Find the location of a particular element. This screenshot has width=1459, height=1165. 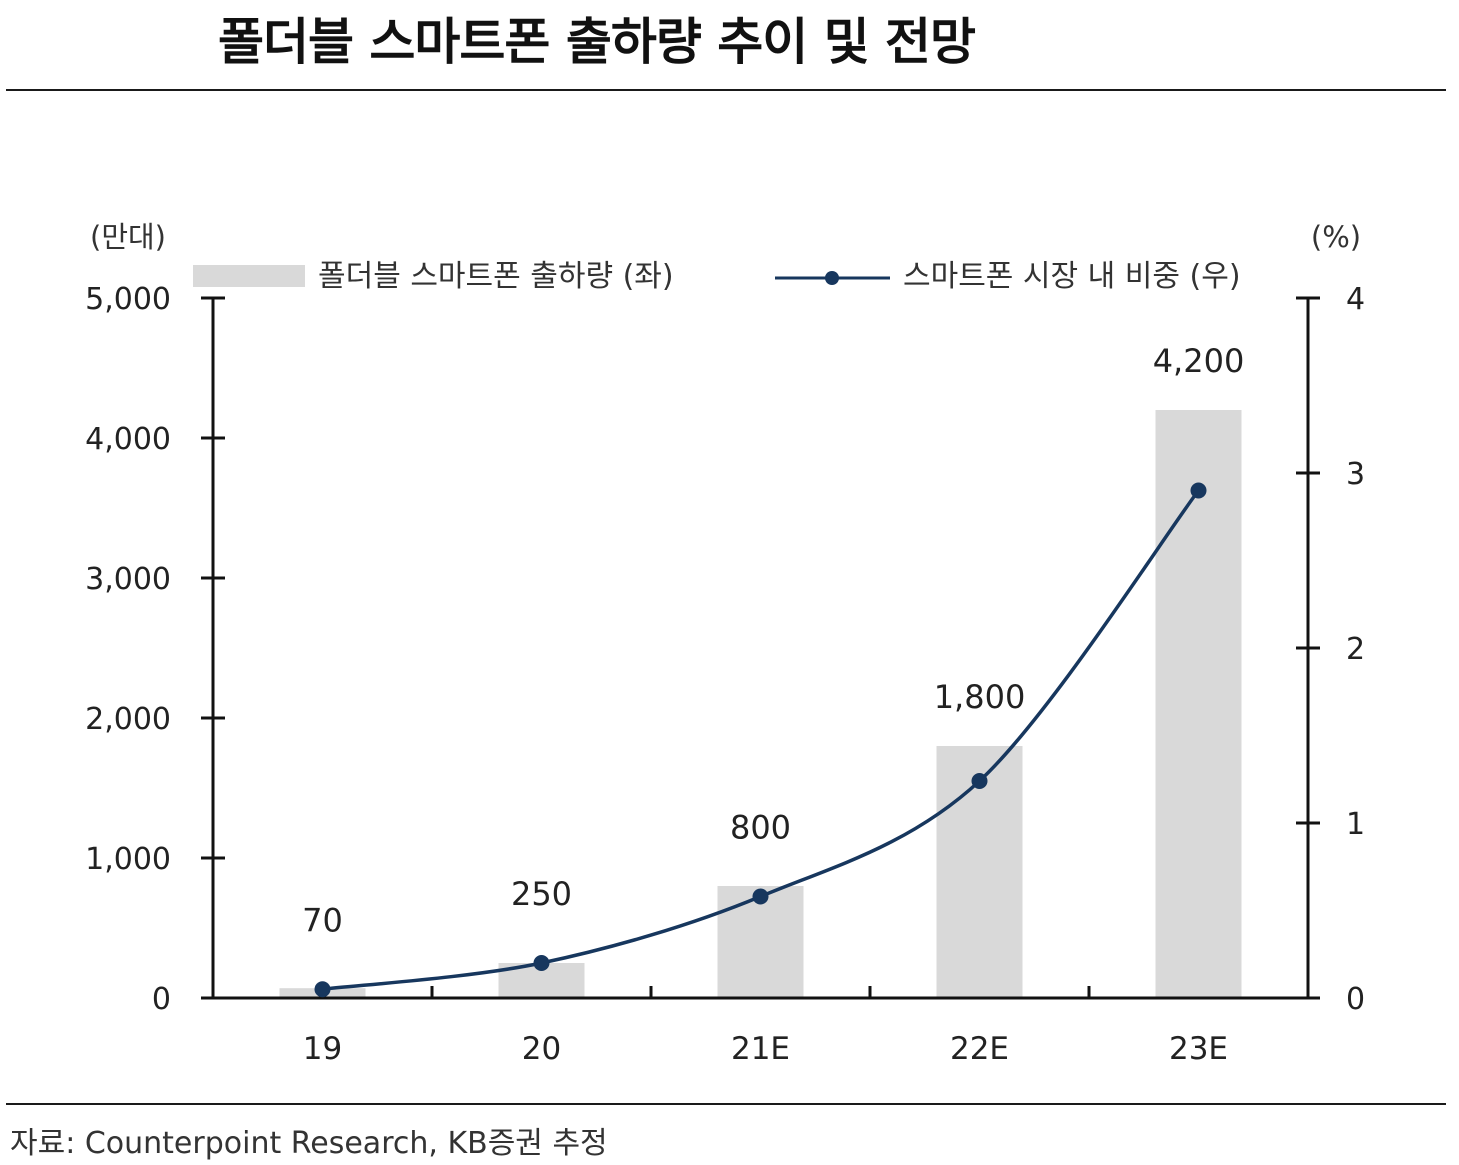

left-tick-label-2000: 2,000 is located at coordinates (128, 719).